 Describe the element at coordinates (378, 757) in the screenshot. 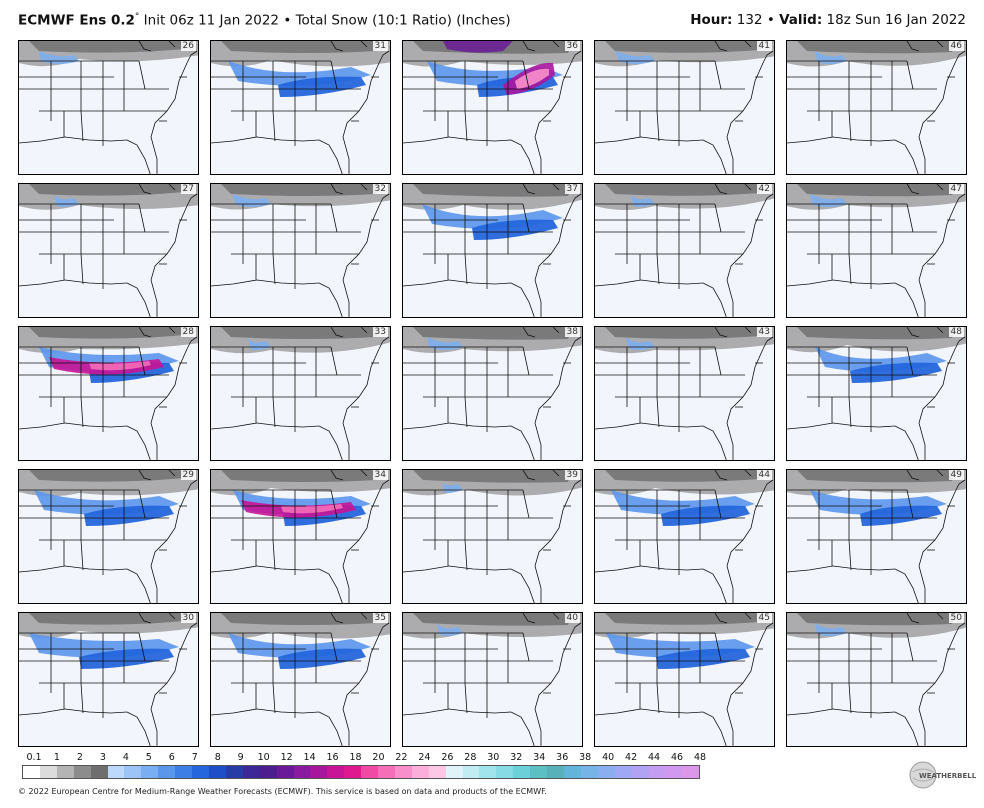

I see `colorbar-tick-label: 20` at that location.